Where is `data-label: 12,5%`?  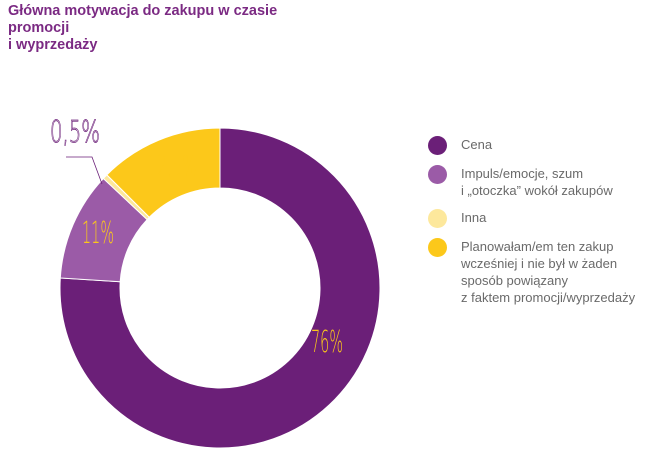
data-label: 12,5% is located at coordinates (172, 166).